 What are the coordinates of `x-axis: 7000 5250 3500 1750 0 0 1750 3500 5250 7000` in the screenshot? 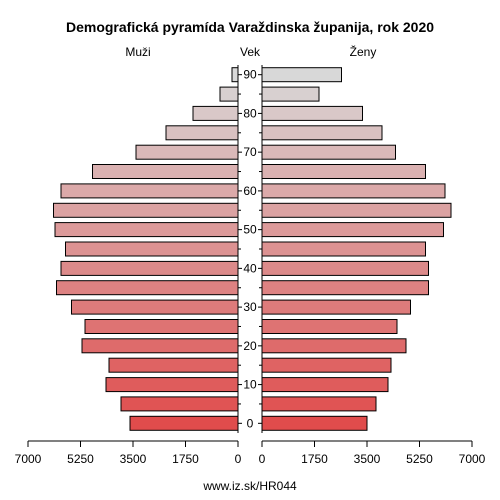 It's located at (250, 453).